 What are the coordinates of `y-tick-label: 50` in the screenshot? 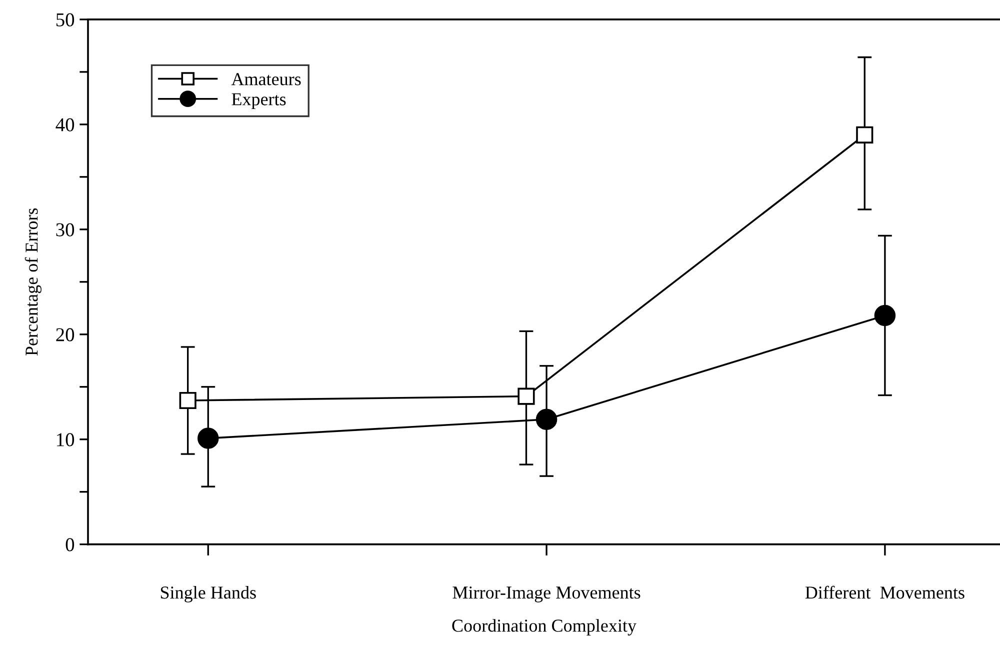 It's located at (65, 19).